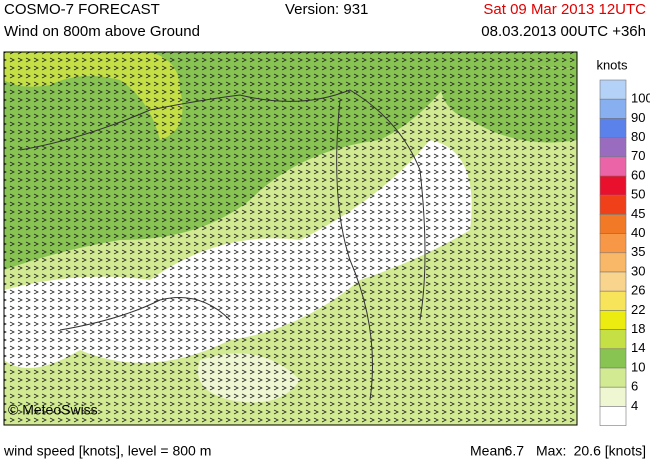 The image size is (650, 467). I want to click on legend-label: 70, so click(638, 155).